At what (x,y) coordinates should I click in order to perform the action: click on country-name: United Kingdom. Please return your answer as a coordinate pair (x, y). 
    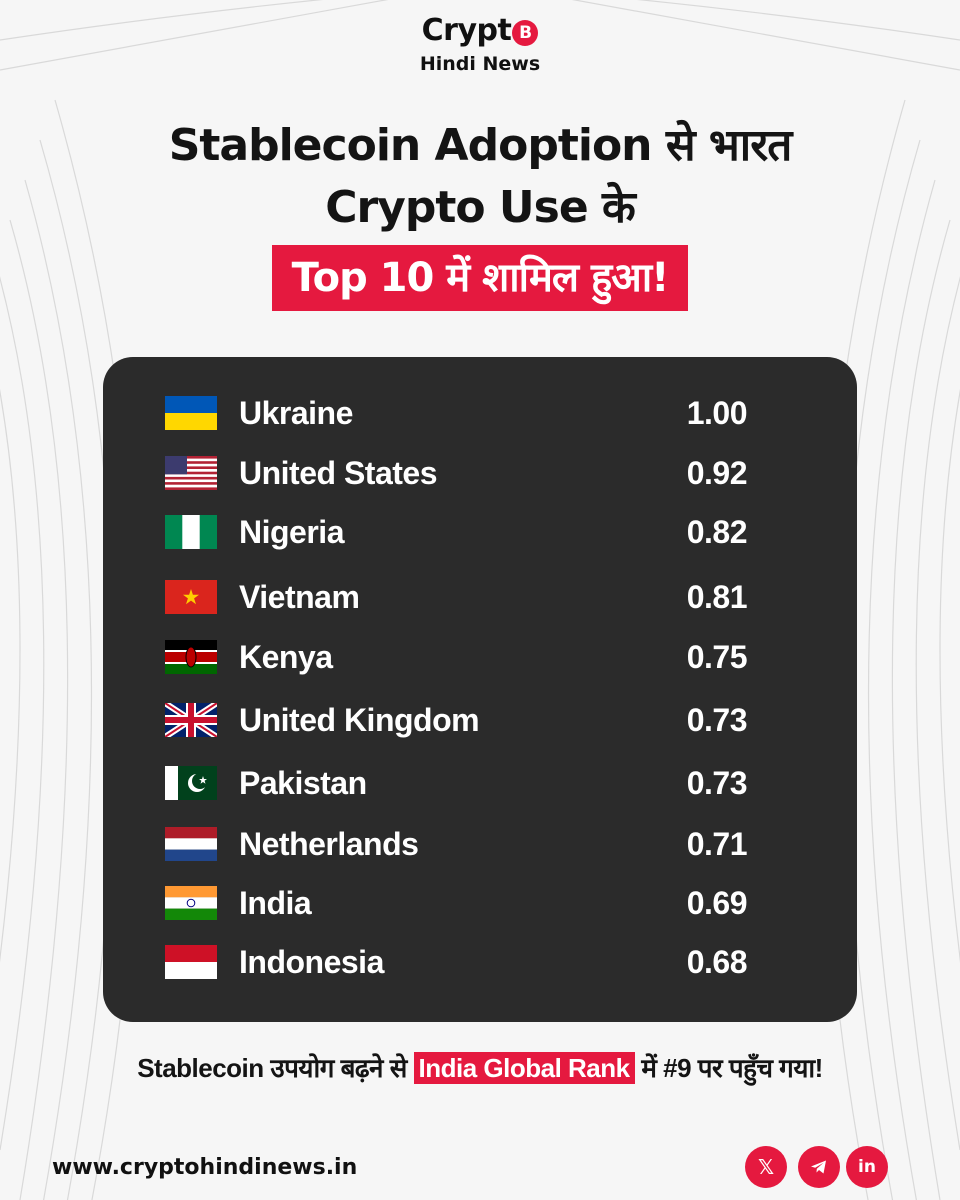
    Looking at the image, I should click on (359, 720).